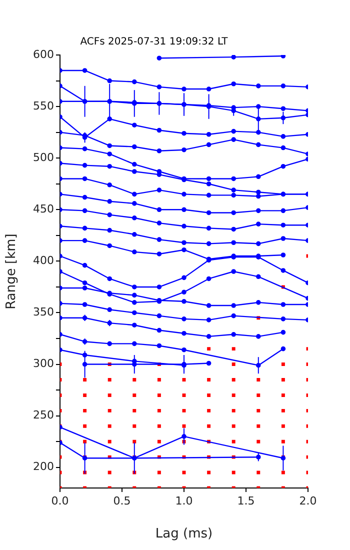 Image resolution: width=350 pixels, height=550 pixels. What do you see at coordinates (43, 312) in the screenshot?
I see `y-tick-label: 350` at bounding box center [43, 312].